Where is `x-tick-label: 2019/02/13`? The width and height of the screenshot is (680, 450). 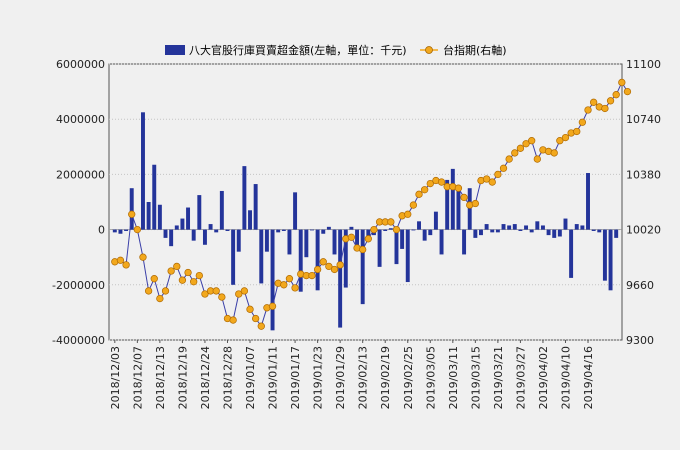 x-tick-label: 2019/02/13 is located at coordinates (363, 377).